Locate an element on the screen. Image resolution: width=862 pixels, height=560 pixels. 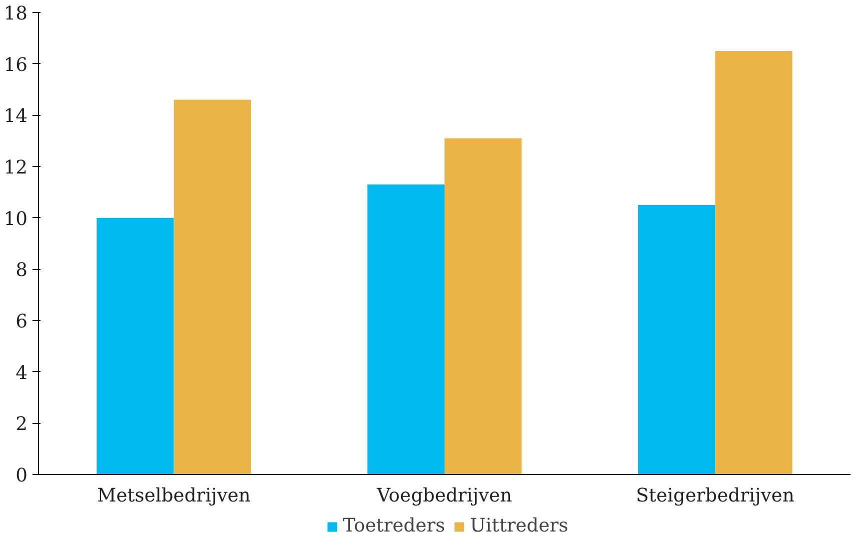
y-tick-label: 12 is located at coordinates (16, 168).